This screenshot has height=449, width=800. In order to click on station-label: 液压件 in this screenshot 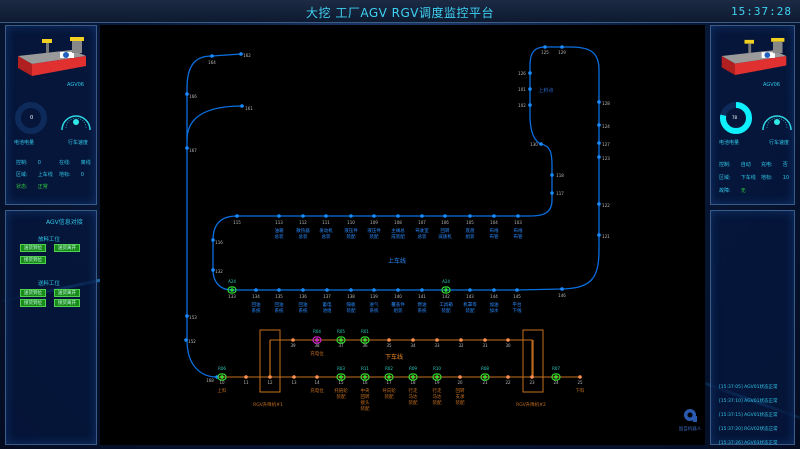, I will do `click(351, 230)`.